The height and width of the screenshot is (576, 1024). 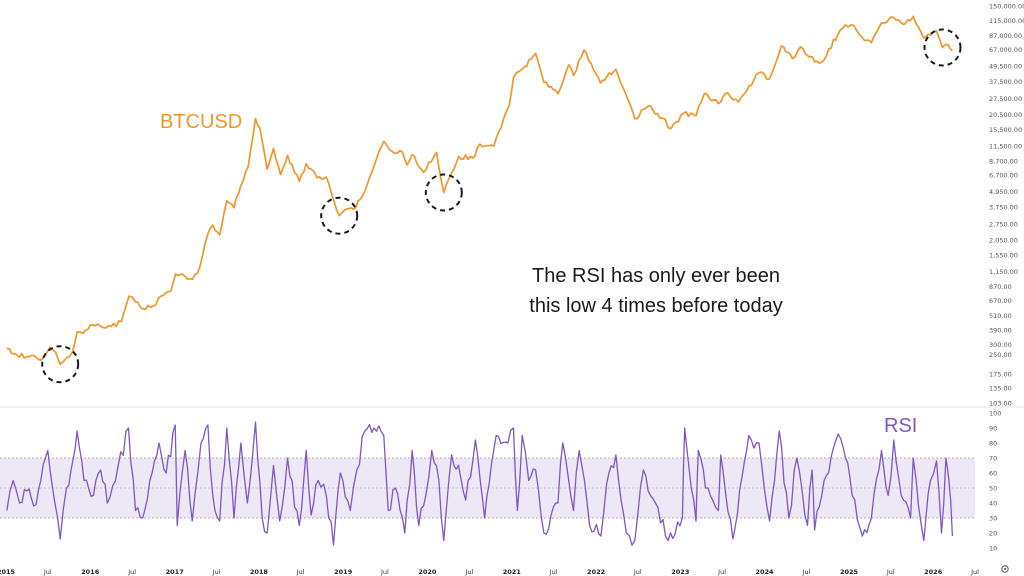 I want to click on price-axis-tick-label: 6,700.00, so click(x=1003, y=176).